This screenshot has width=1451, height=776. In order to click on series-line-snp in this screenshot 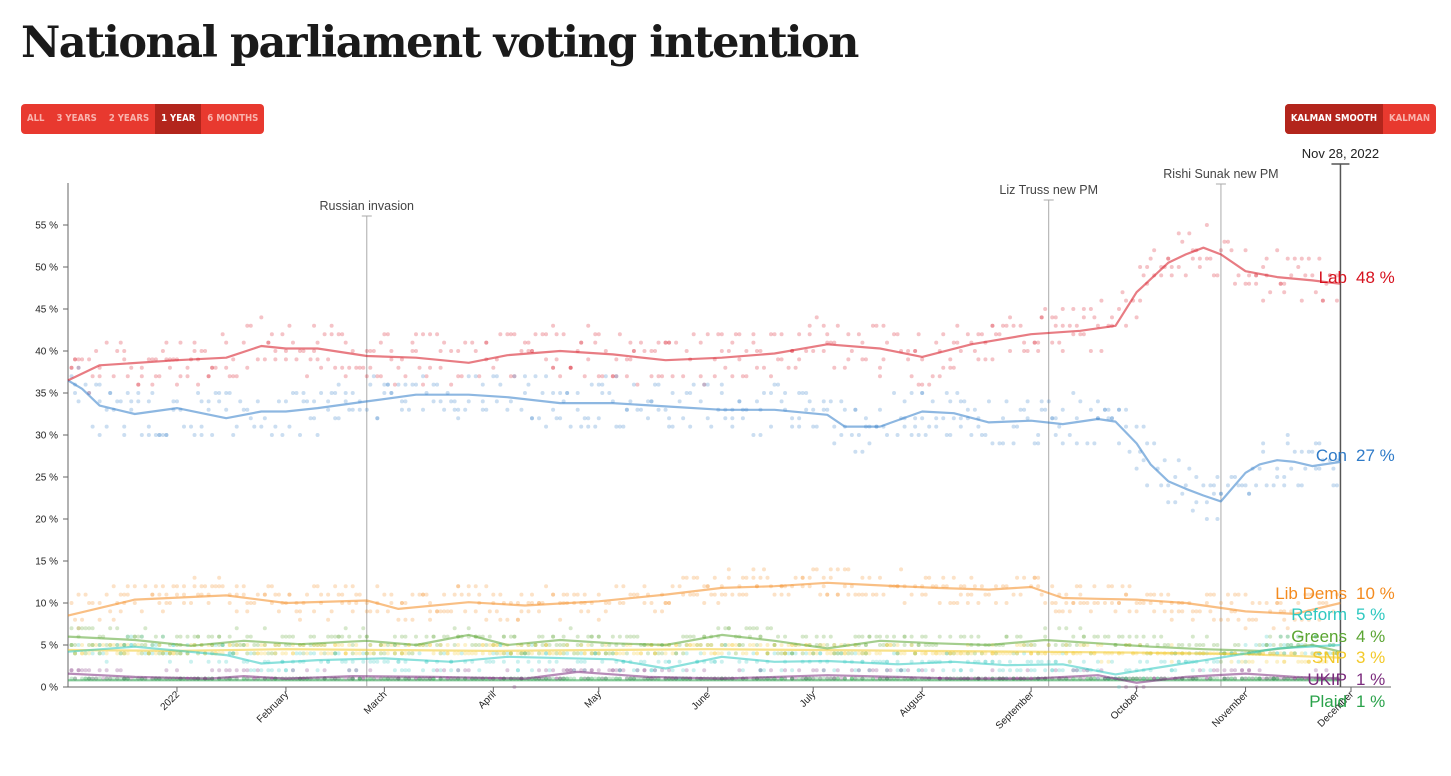, I will do `click(704, 653)`.